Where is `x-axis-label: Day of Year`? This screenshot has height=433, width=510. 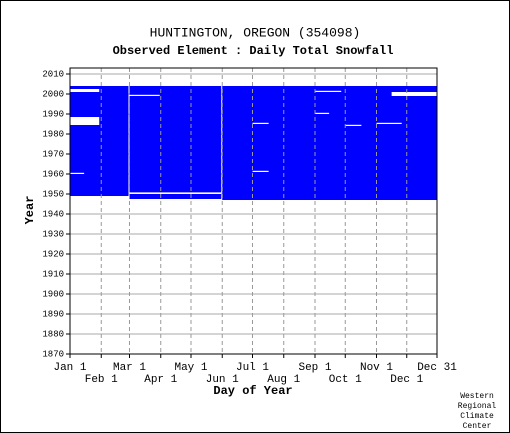
x-axis-label: Day of Year is located at coordinates (252, 391).